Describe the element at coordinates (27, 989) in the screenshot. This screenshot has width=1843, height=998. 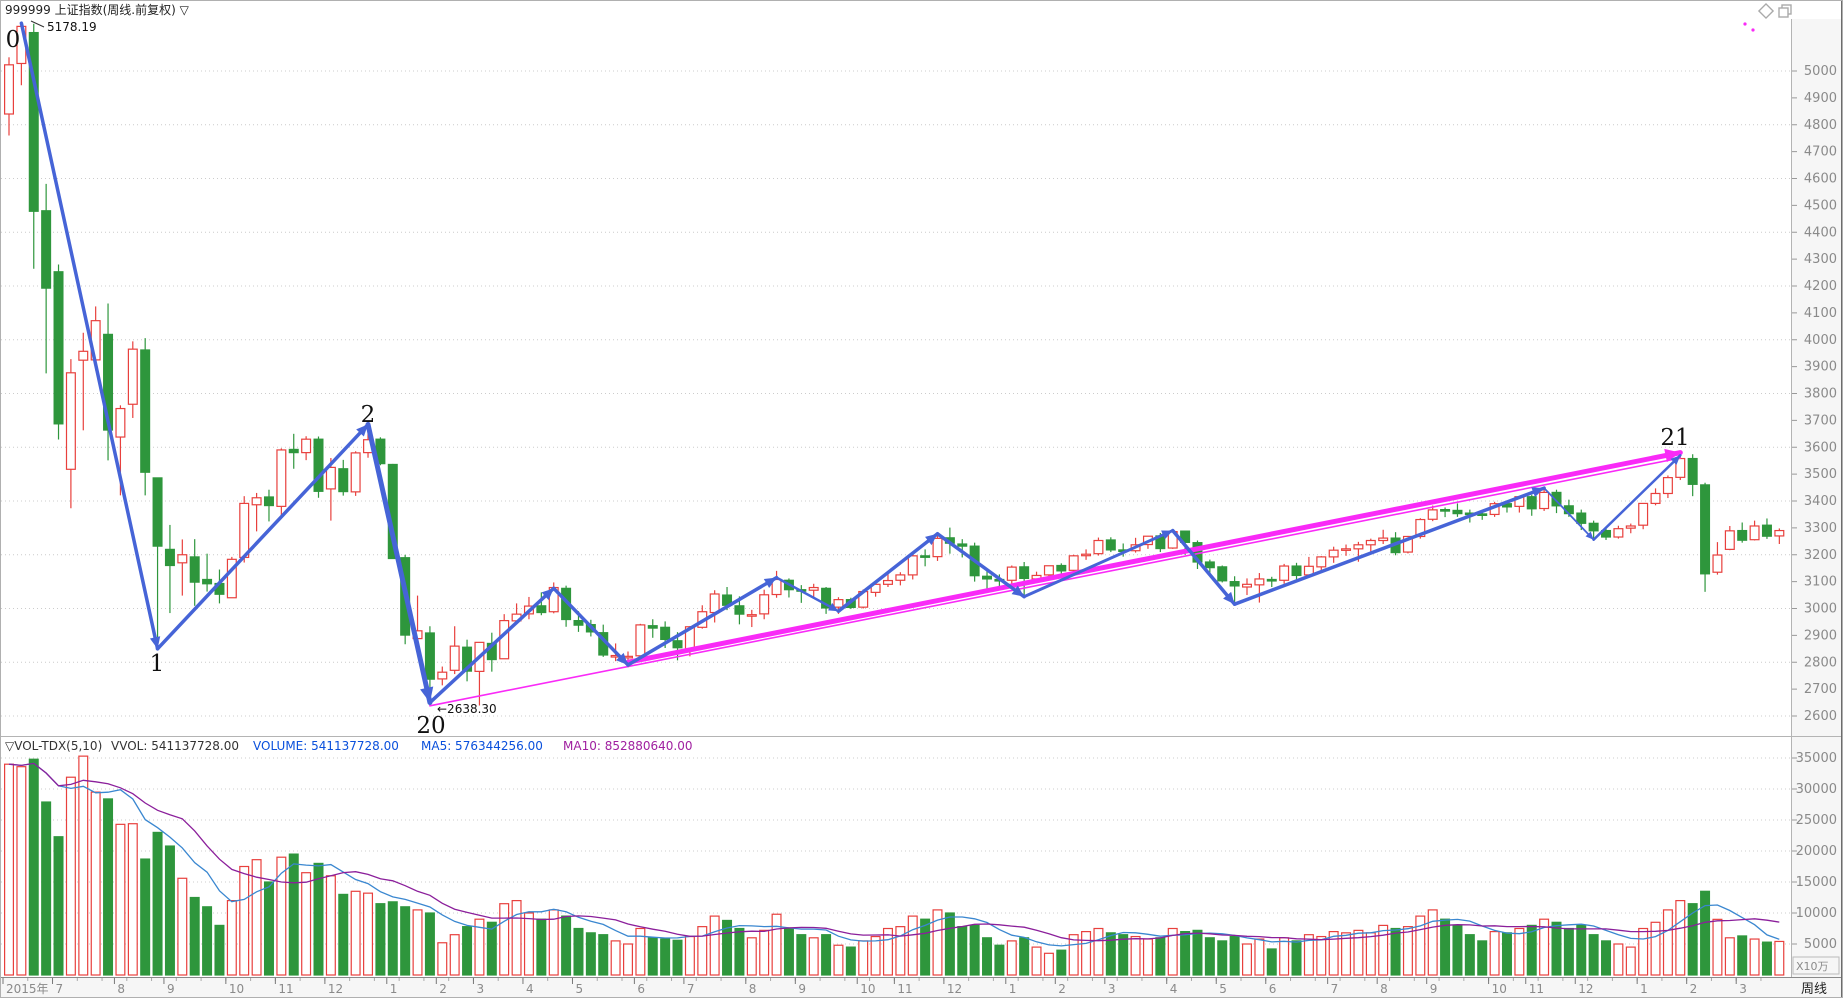
I see `month-label: 2015年` at that location.